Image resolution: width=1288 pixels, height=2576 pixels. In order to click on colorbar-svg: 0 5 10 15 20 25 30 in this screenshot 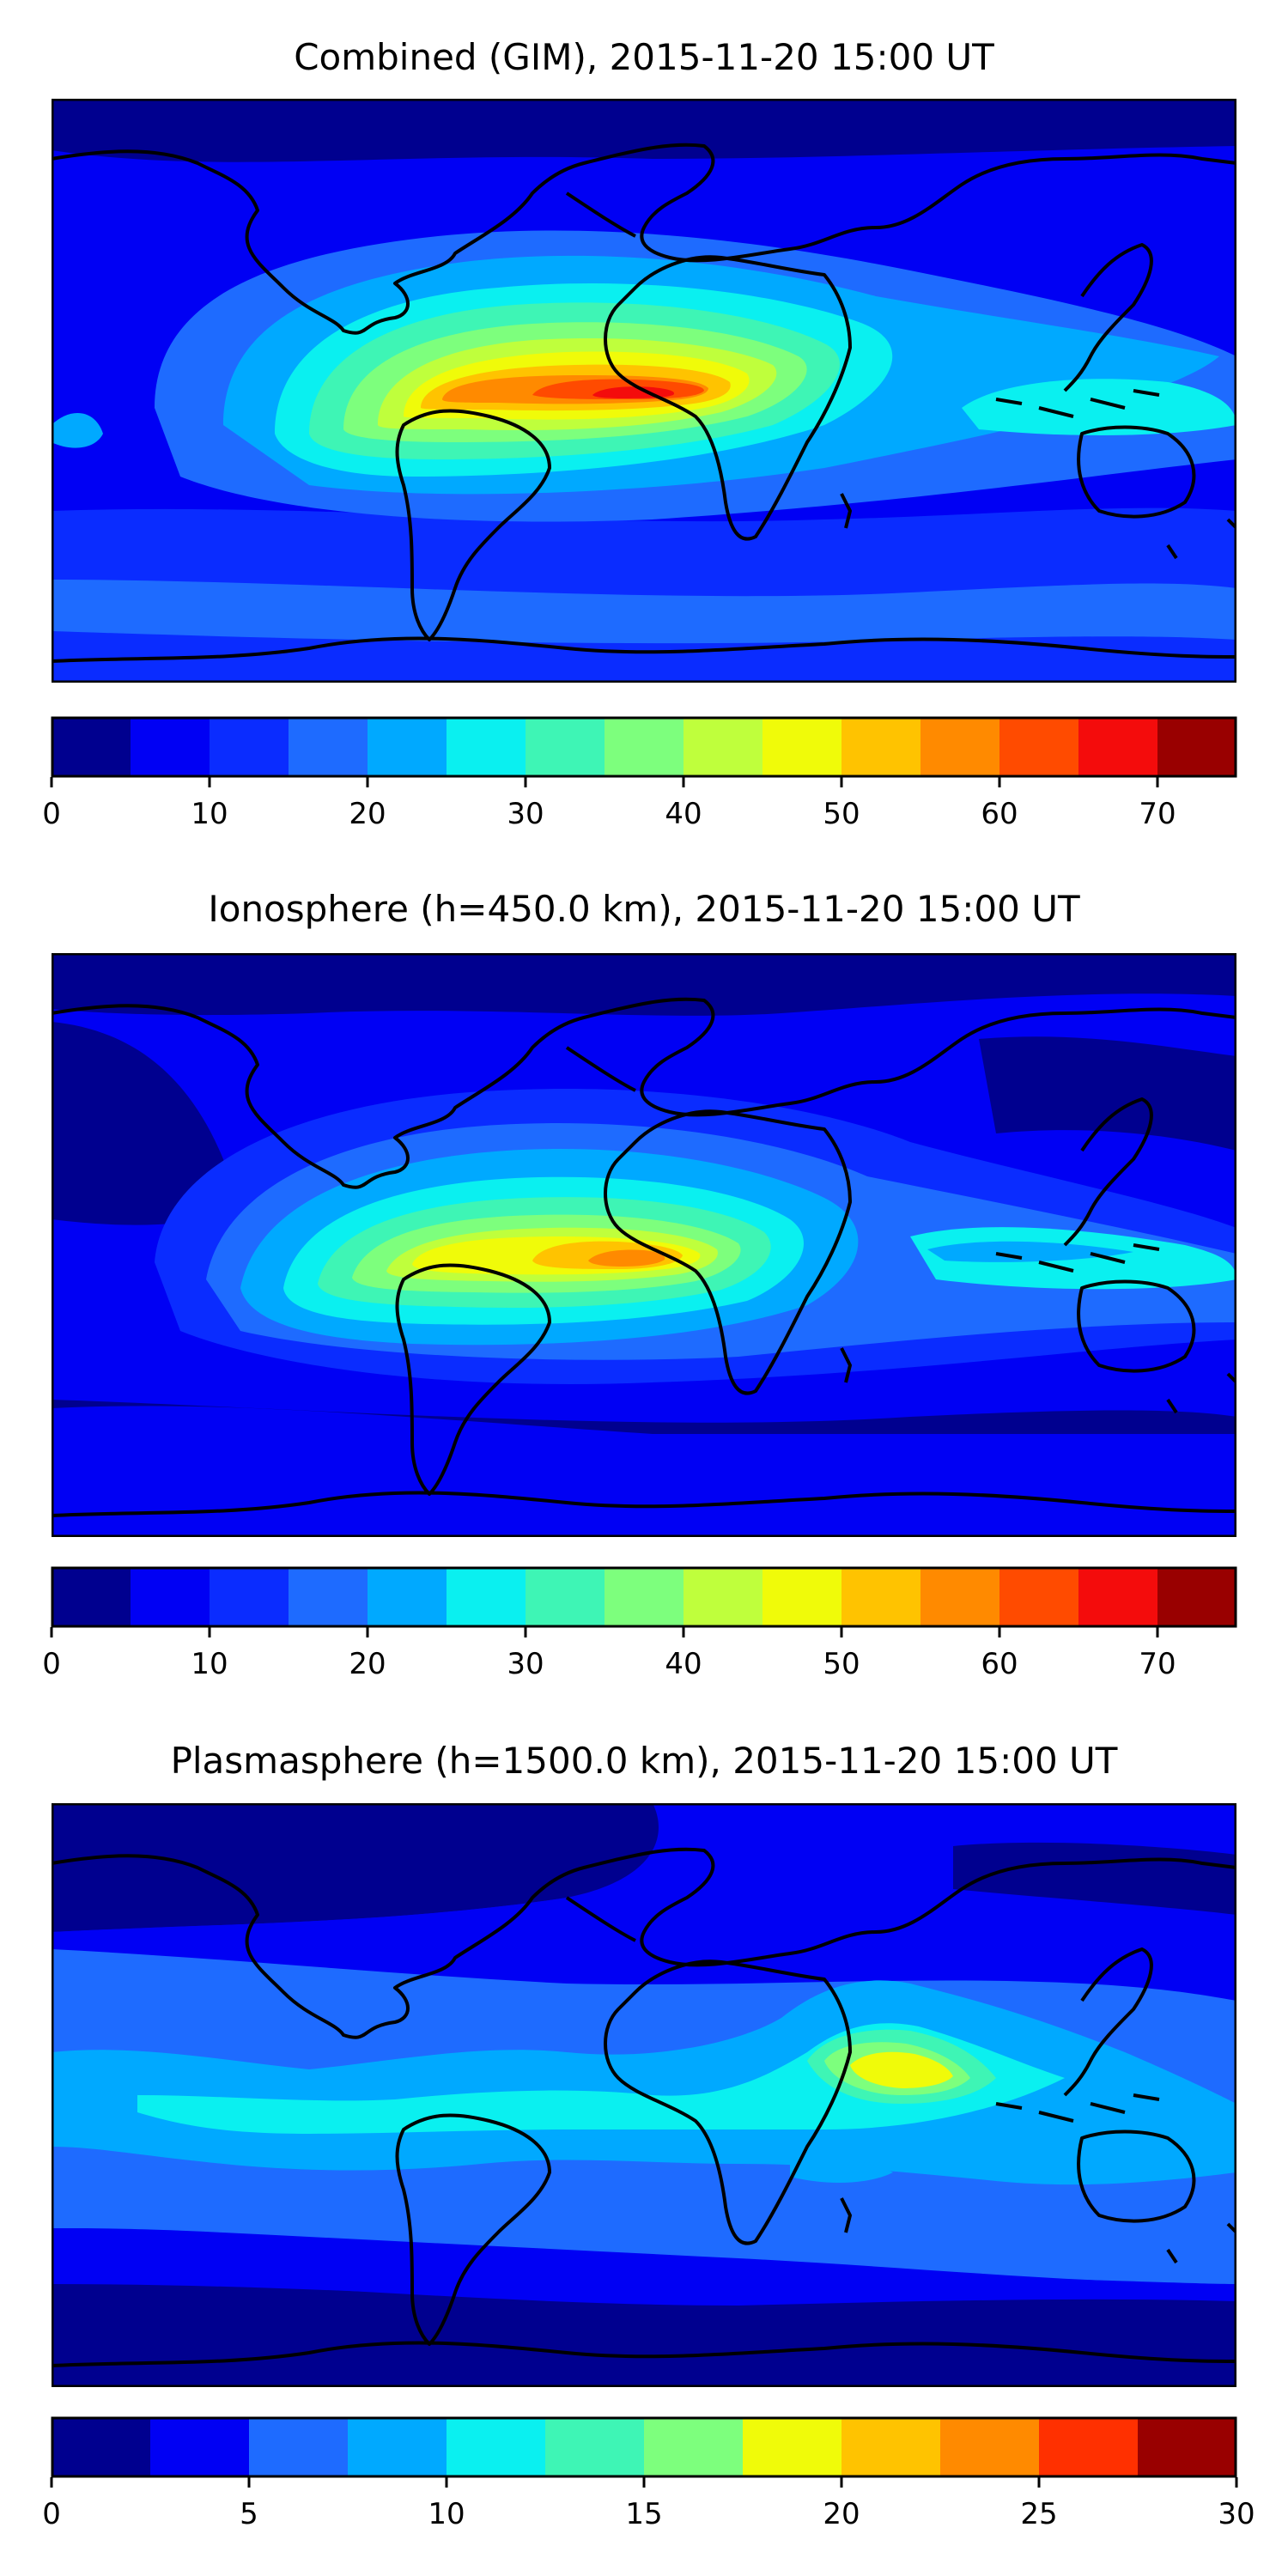, I will do `click(649, 2473)`.